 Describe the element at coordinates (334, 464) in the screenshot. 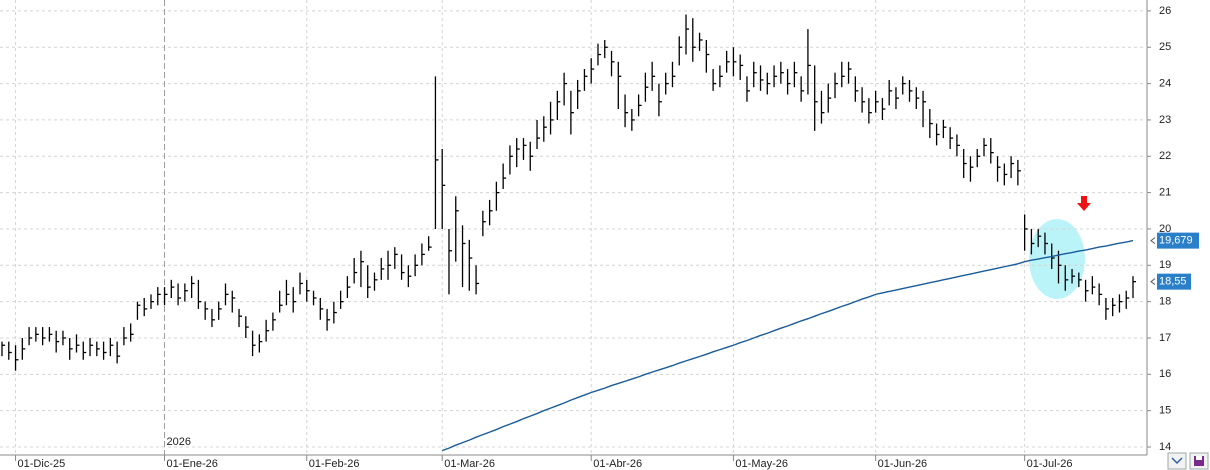

I see `x-tick-label: 01-Feb-26` at that location.